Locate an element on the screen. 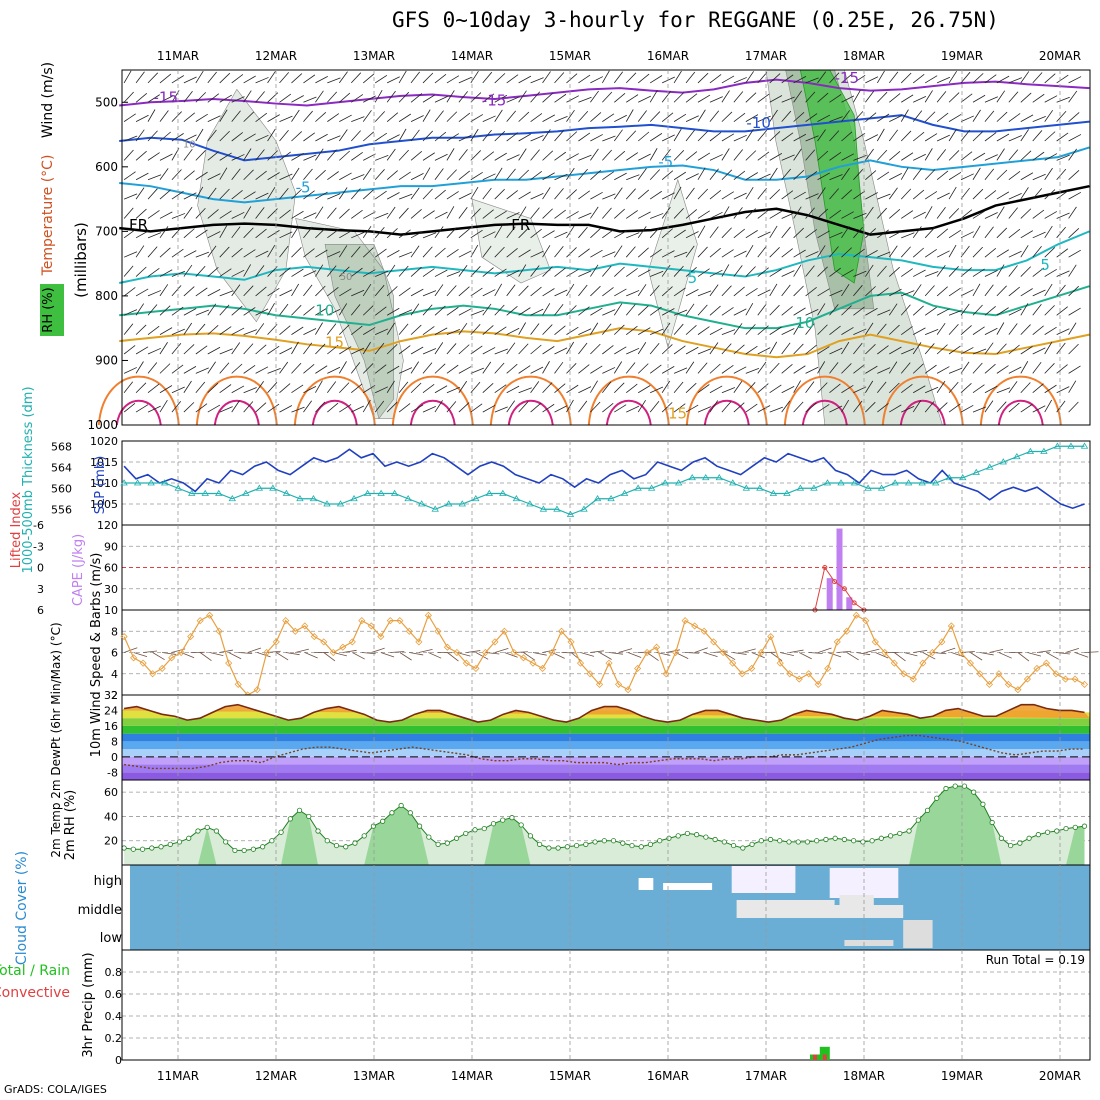  li-marker is located at coordinates (835, 582).